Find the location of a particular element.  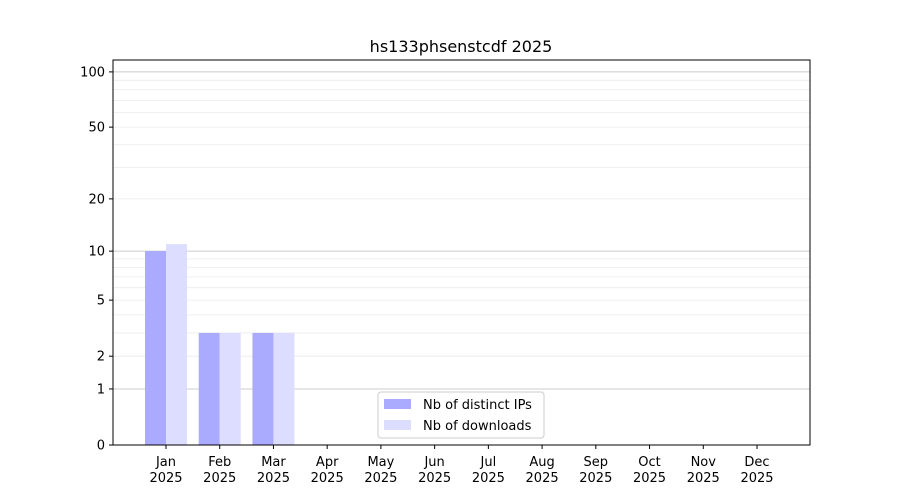

y-tick-label: 2 is located at coordinates (101, 357).